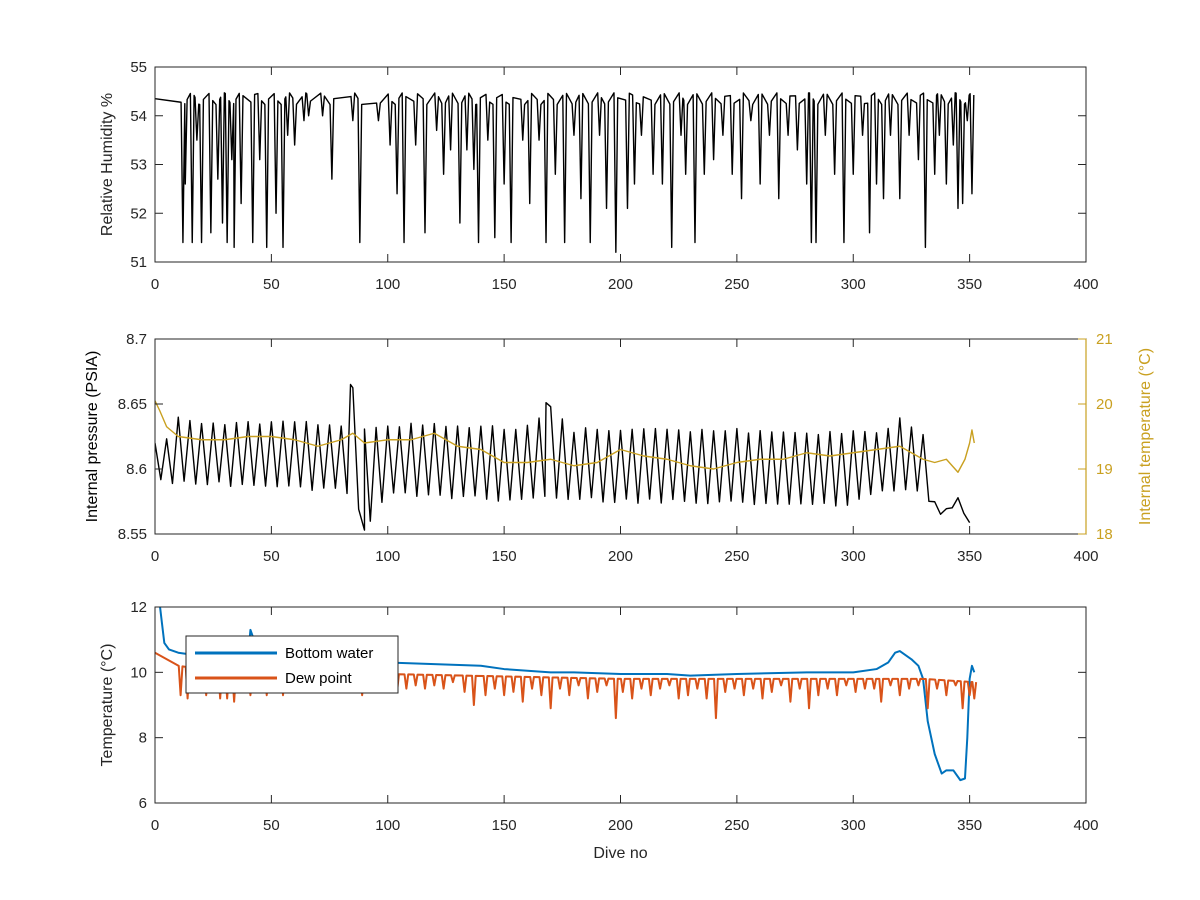 The image size is (1200, 900). I want to click on y-tick-label: 12, so click(138, 607).